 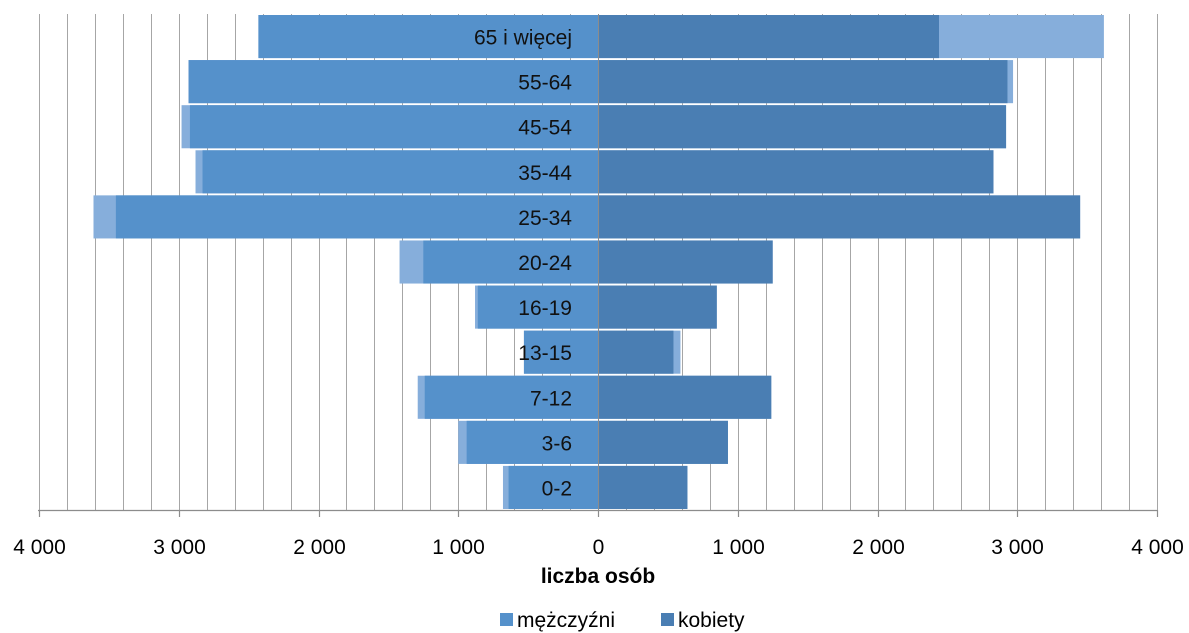 What do you see at coordinates (545, 128) in the screenshot?
I see `category-label: 45-54` at bounding box center [545, 128].